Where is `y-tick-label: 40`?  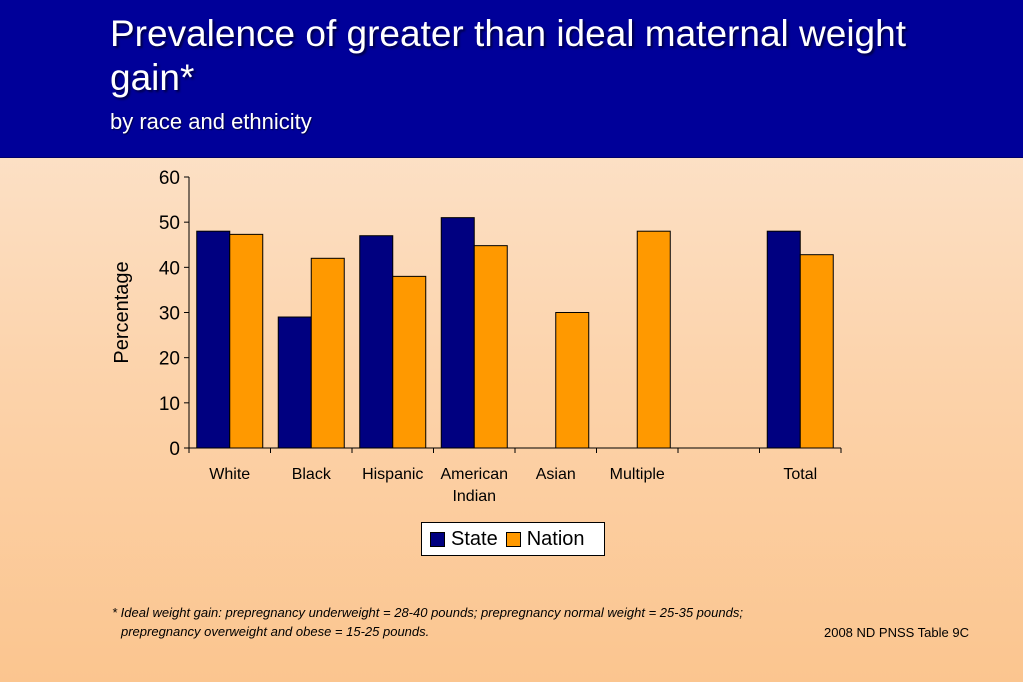 y-tick-label: 40 is located at coordinates (169, 268).